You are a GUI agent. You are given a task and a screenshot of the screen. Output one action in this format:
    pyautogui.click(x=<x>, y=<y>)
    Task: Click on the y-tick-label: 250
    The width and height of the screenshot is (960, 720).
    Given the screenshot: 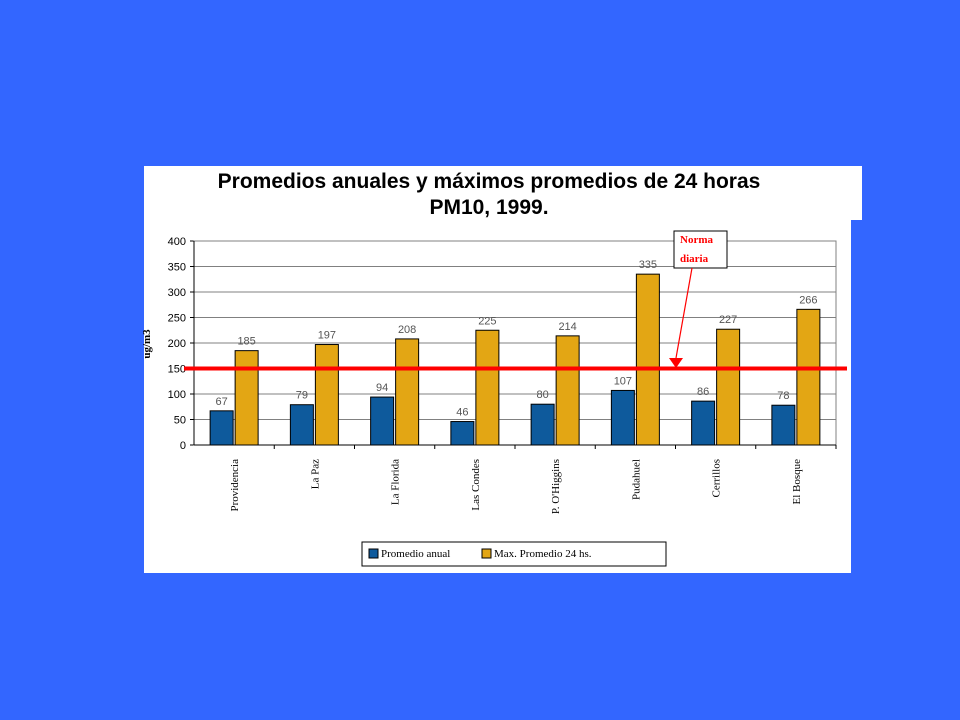 What is the action you would take?
    pyautogui.click(x=177, y=319)
    